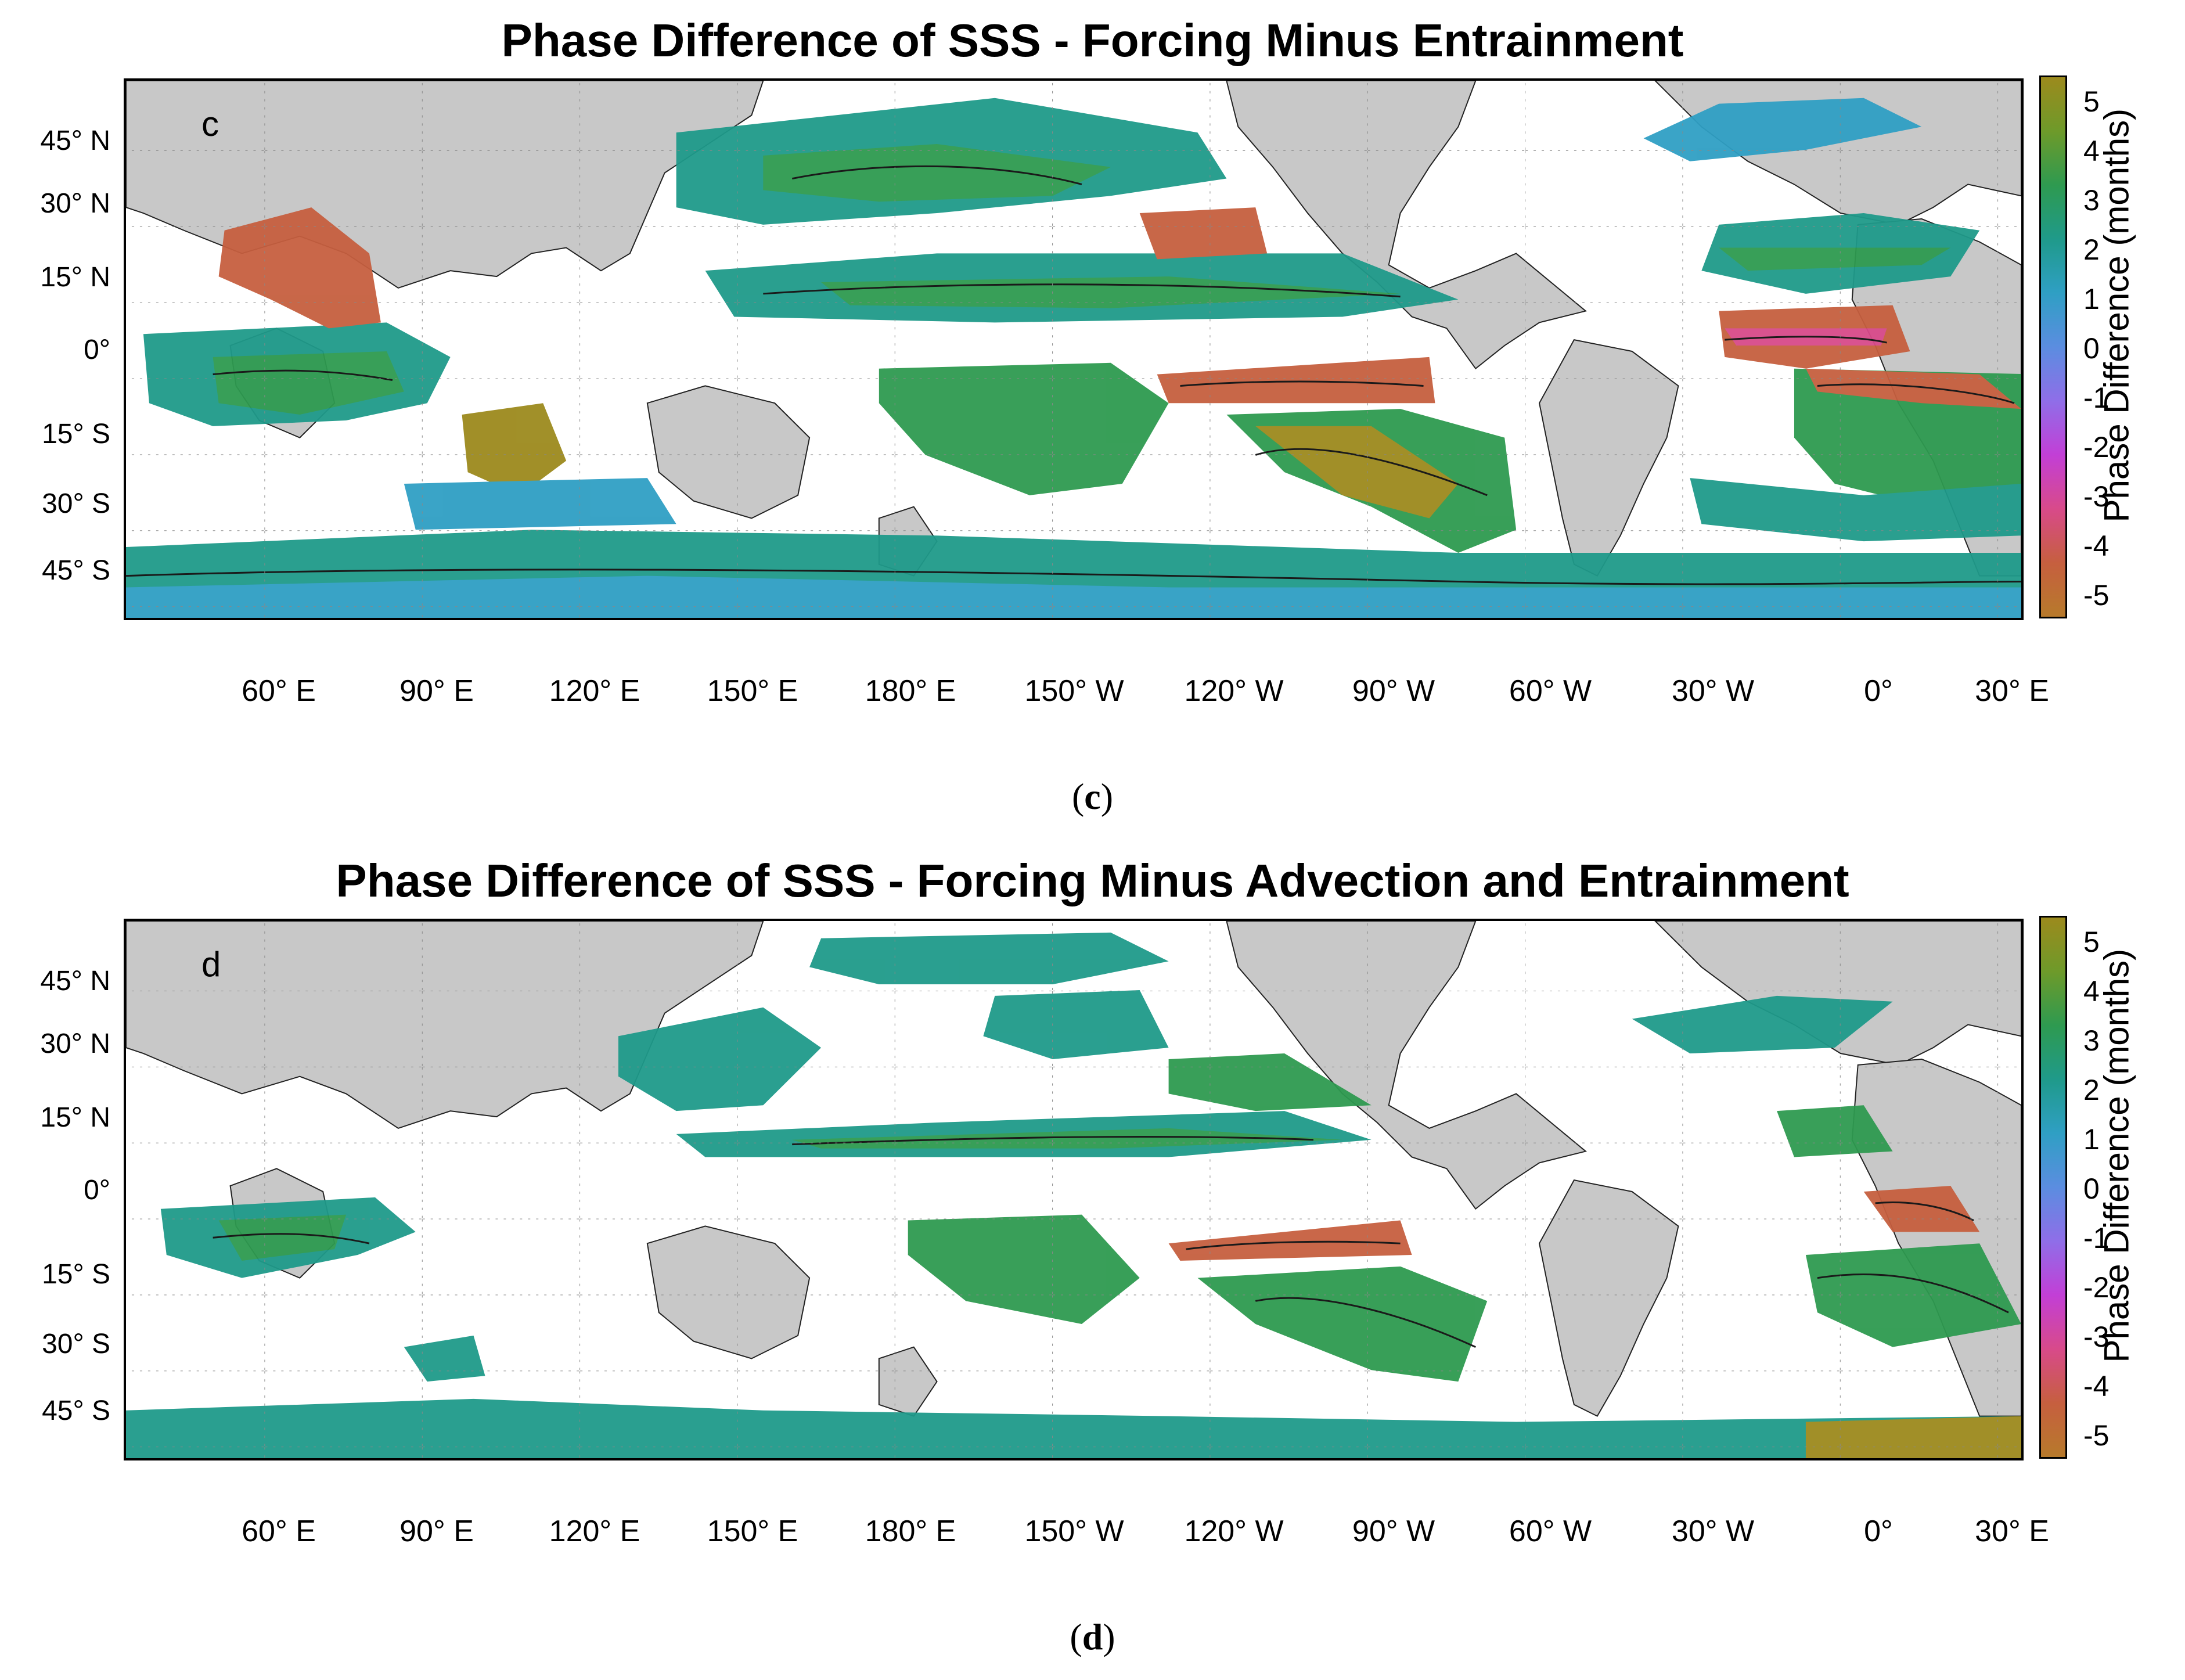 This screenshot has height=1680, width=2185. Describe the element at coordinates (1092, 796) in the screenshot. I see `figure-caption: (c)` at that location.